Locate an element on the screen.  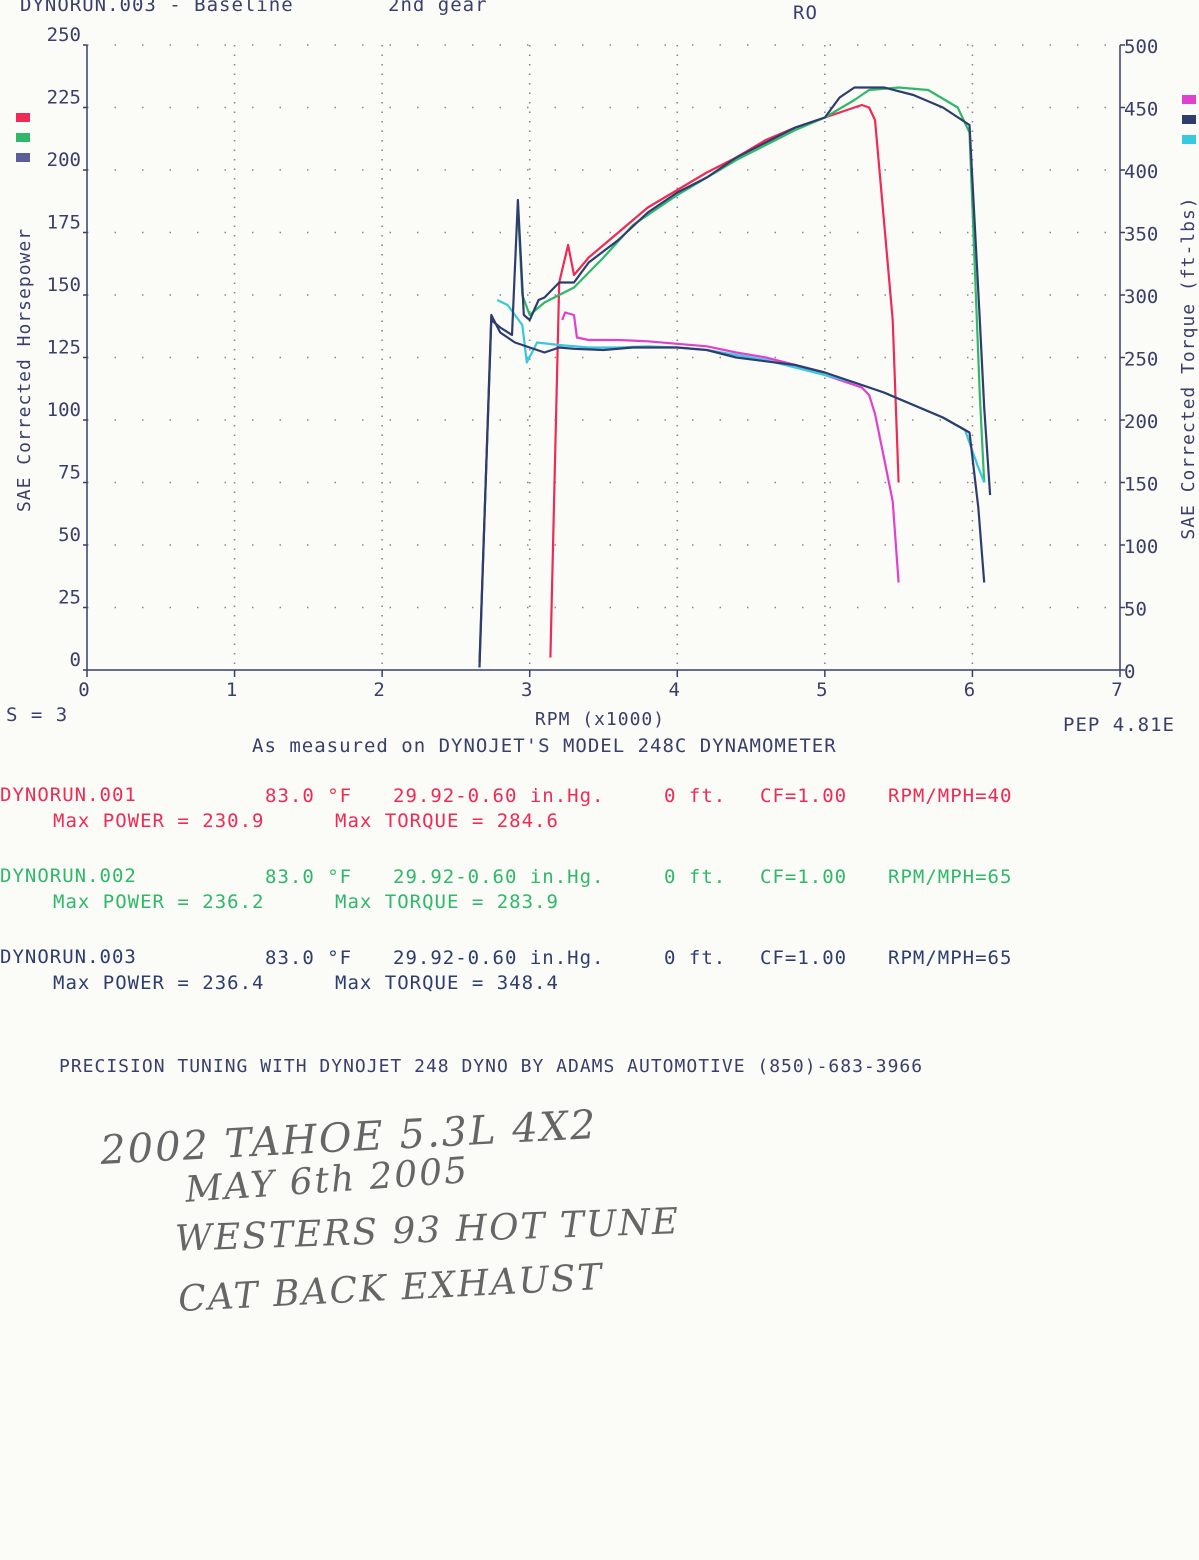
x-axis-label: RPM (x1000) is located at coordinates (600, 719).